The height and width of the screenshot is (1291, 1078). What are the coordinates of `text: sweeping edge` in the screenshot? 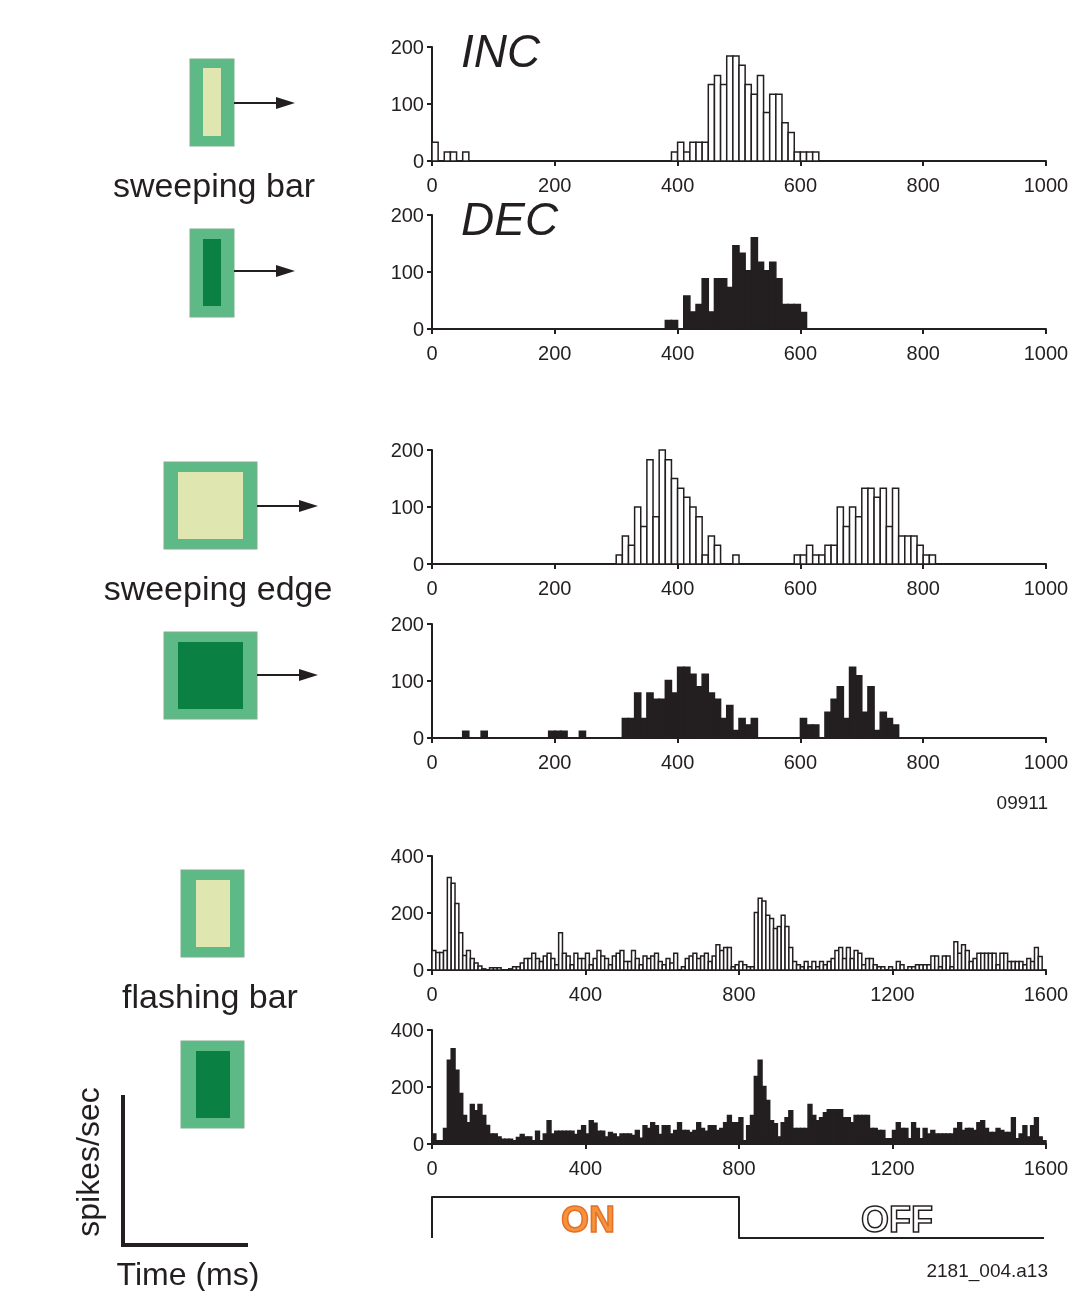 It's located at (218, 588).